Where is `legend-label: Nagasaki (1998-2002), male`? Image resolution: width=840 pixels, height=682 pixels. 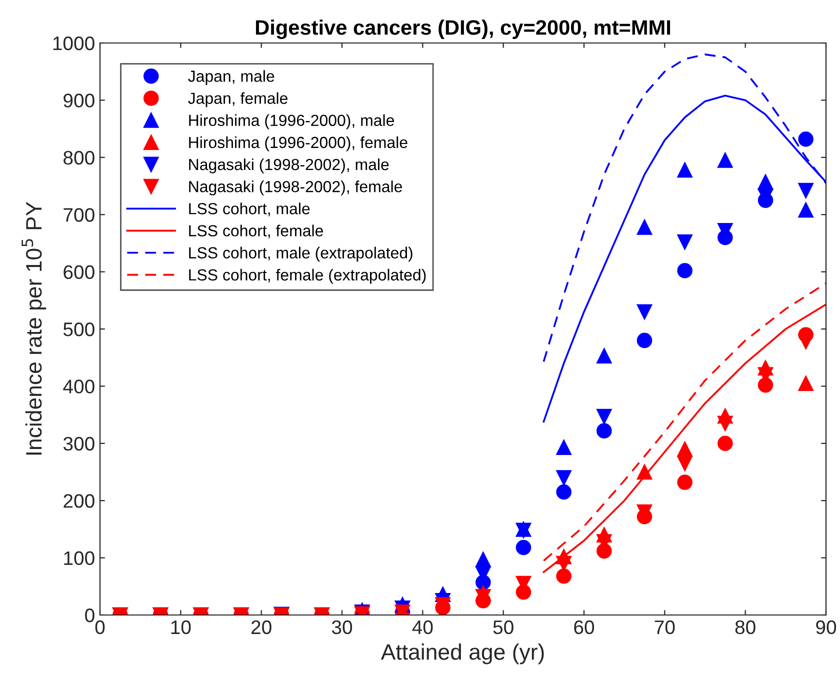
legend-label: Nagasaki (1998-2002), male is located at coordinates (289, 166).